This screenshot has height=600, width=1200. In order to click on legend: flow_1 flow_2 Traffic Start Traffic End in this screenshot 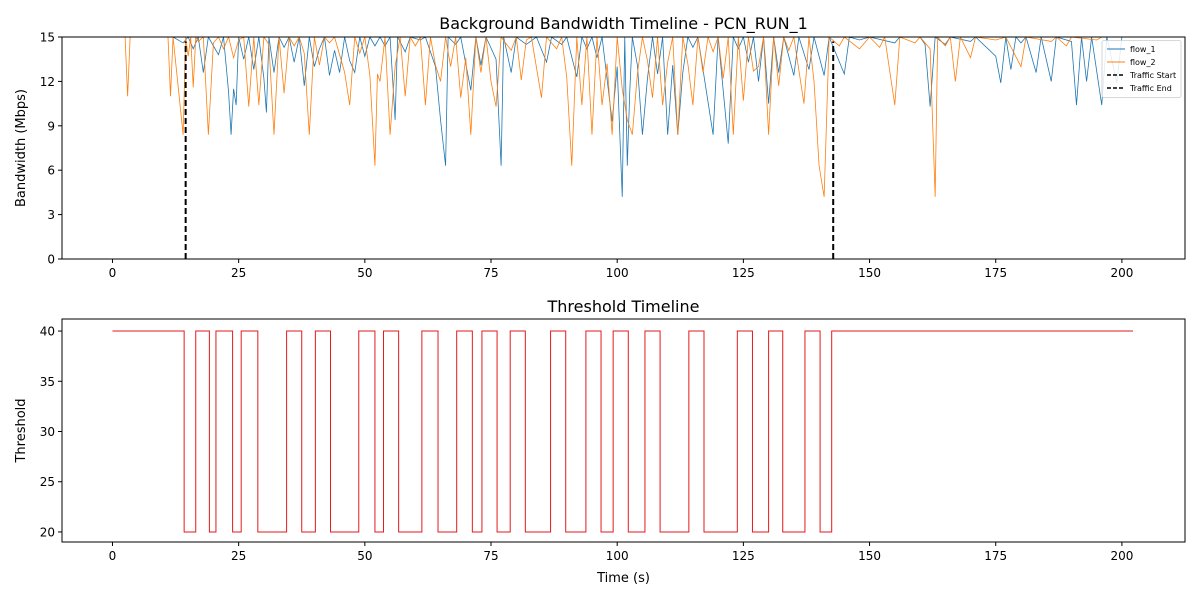, I will do `click(1141, 69)`.